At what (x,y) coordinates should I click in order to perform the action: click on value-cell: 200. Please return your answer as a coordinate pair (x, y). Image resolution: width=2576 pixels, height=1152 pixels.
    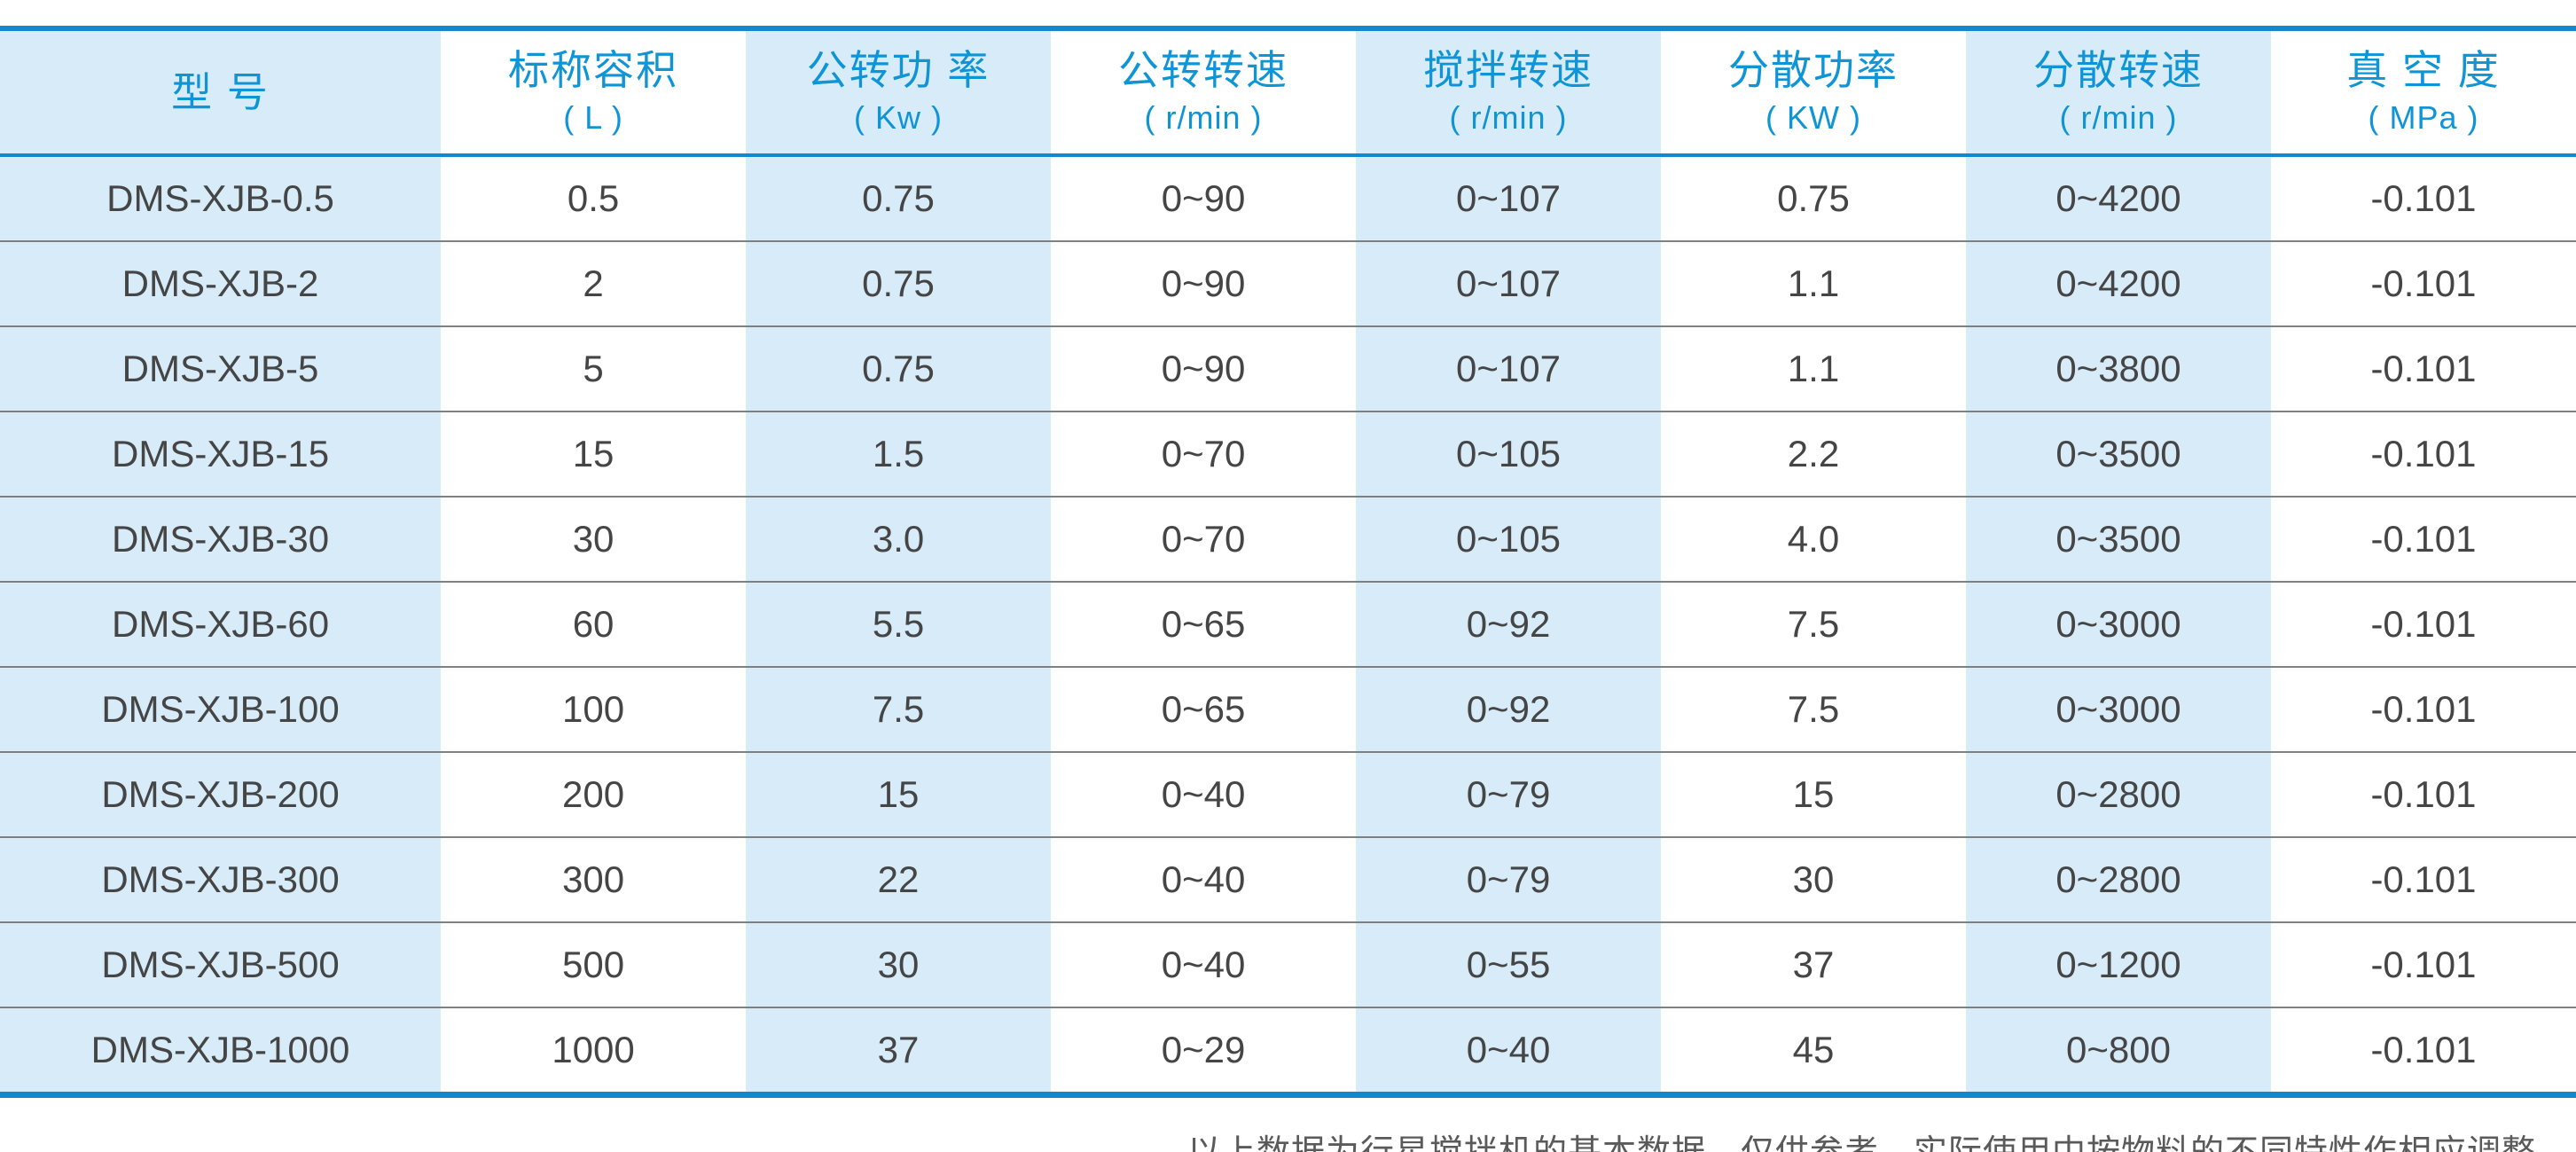
    Looking at the image, I should click on (594, 795).